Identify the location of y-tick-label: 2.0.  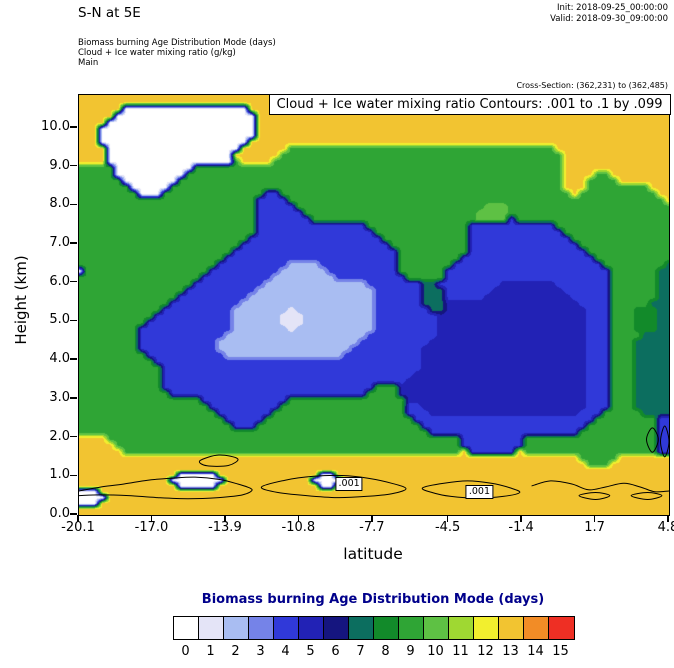
(59, 436).